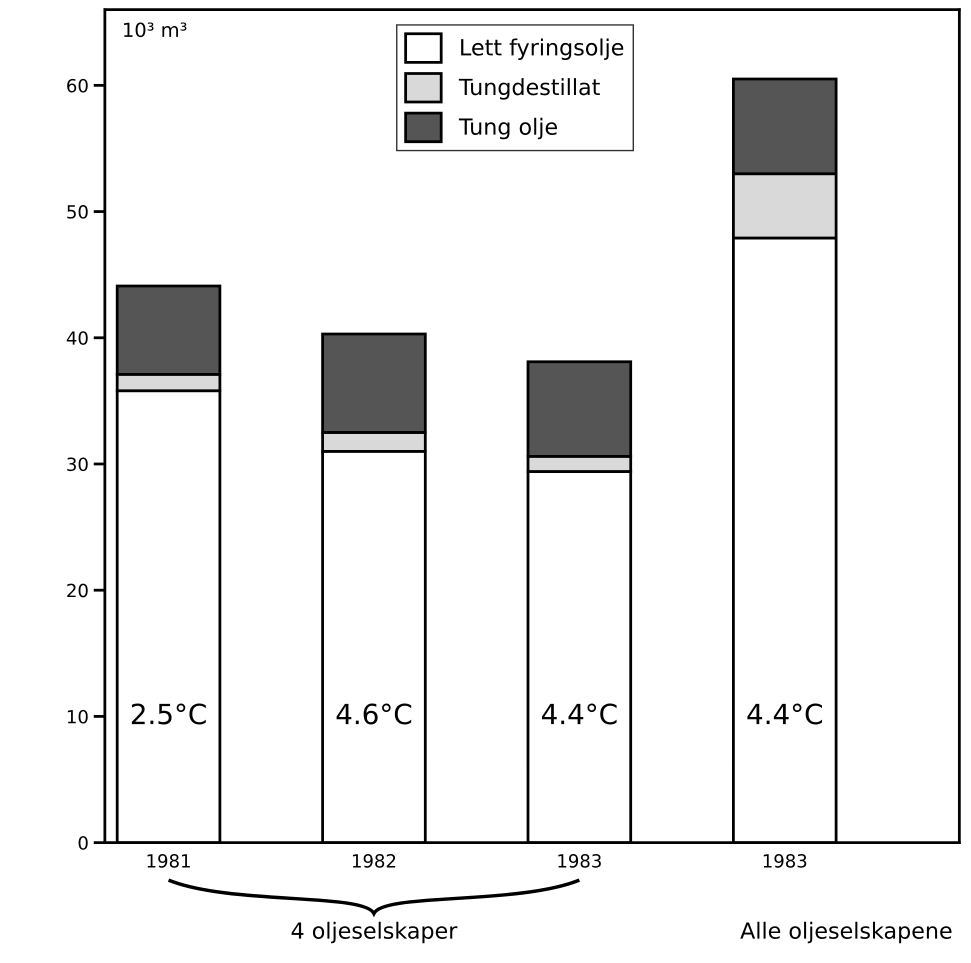 This screenshot has width=971, height=963. Describe the element at coordinates (155, 30) in the screenshot. I see `y-axis-title: 10³ m³` at that location.